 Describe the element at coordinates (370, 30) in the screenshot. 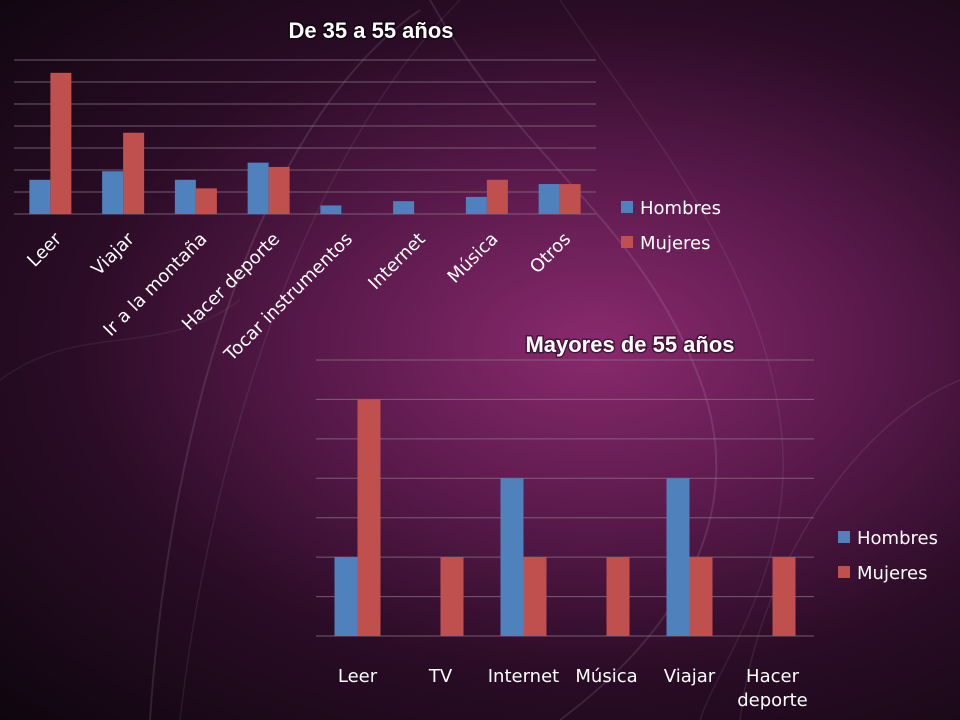

I see `chart-title: De 35 a 55 años` at that location.